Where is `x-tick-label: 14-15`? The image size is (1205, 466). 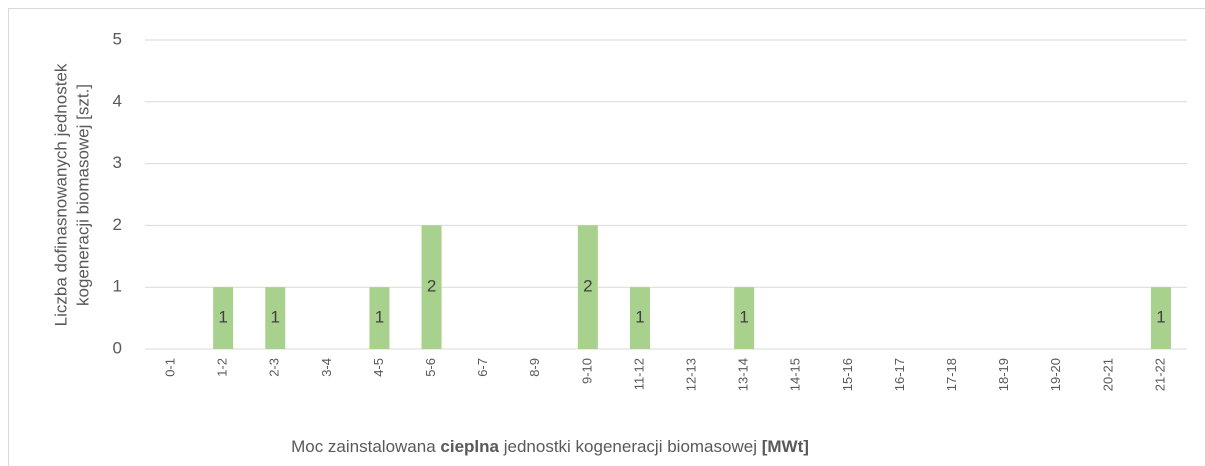 x-tick-label: 14-15 is located at coordinates (795, 374).